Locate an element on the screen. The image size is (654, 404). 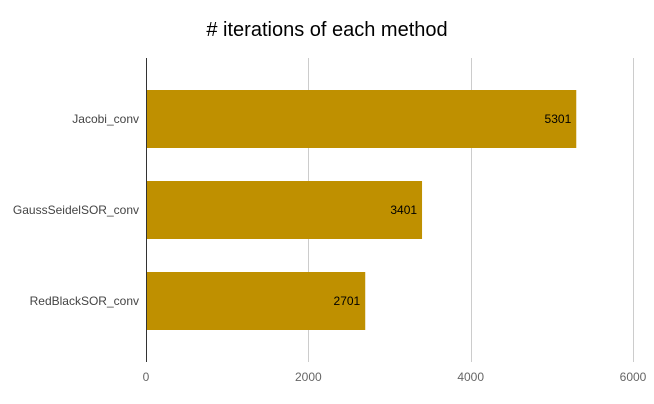
x-tick-label: 6000 is located at coordinates (633, 377).